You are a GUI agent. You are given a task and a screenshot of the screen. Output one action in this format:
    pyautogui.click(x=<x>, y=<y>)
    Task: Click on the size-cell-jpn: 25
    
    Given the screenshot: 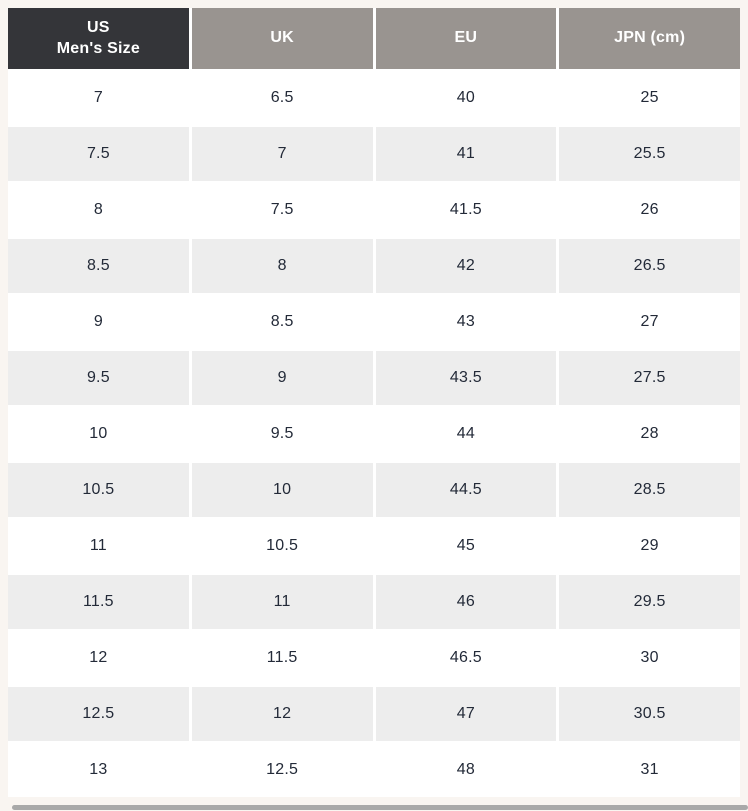 What is the action you would take?
    pyautogui.click(x=649, y=98)
    